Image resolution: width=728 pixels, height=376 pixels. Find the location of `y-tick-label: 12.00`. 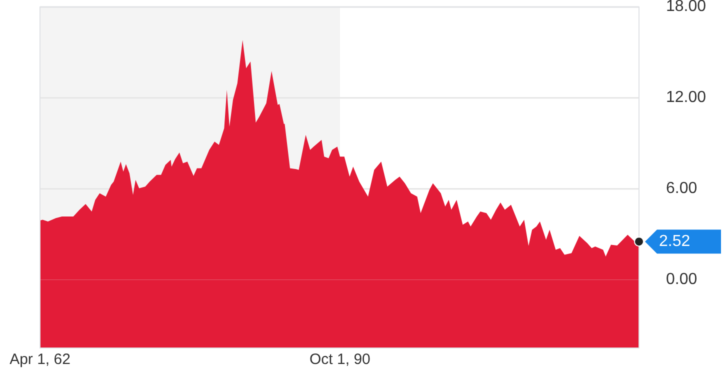

y-tick-label: 12.00 is located at coordinates (686, 97).